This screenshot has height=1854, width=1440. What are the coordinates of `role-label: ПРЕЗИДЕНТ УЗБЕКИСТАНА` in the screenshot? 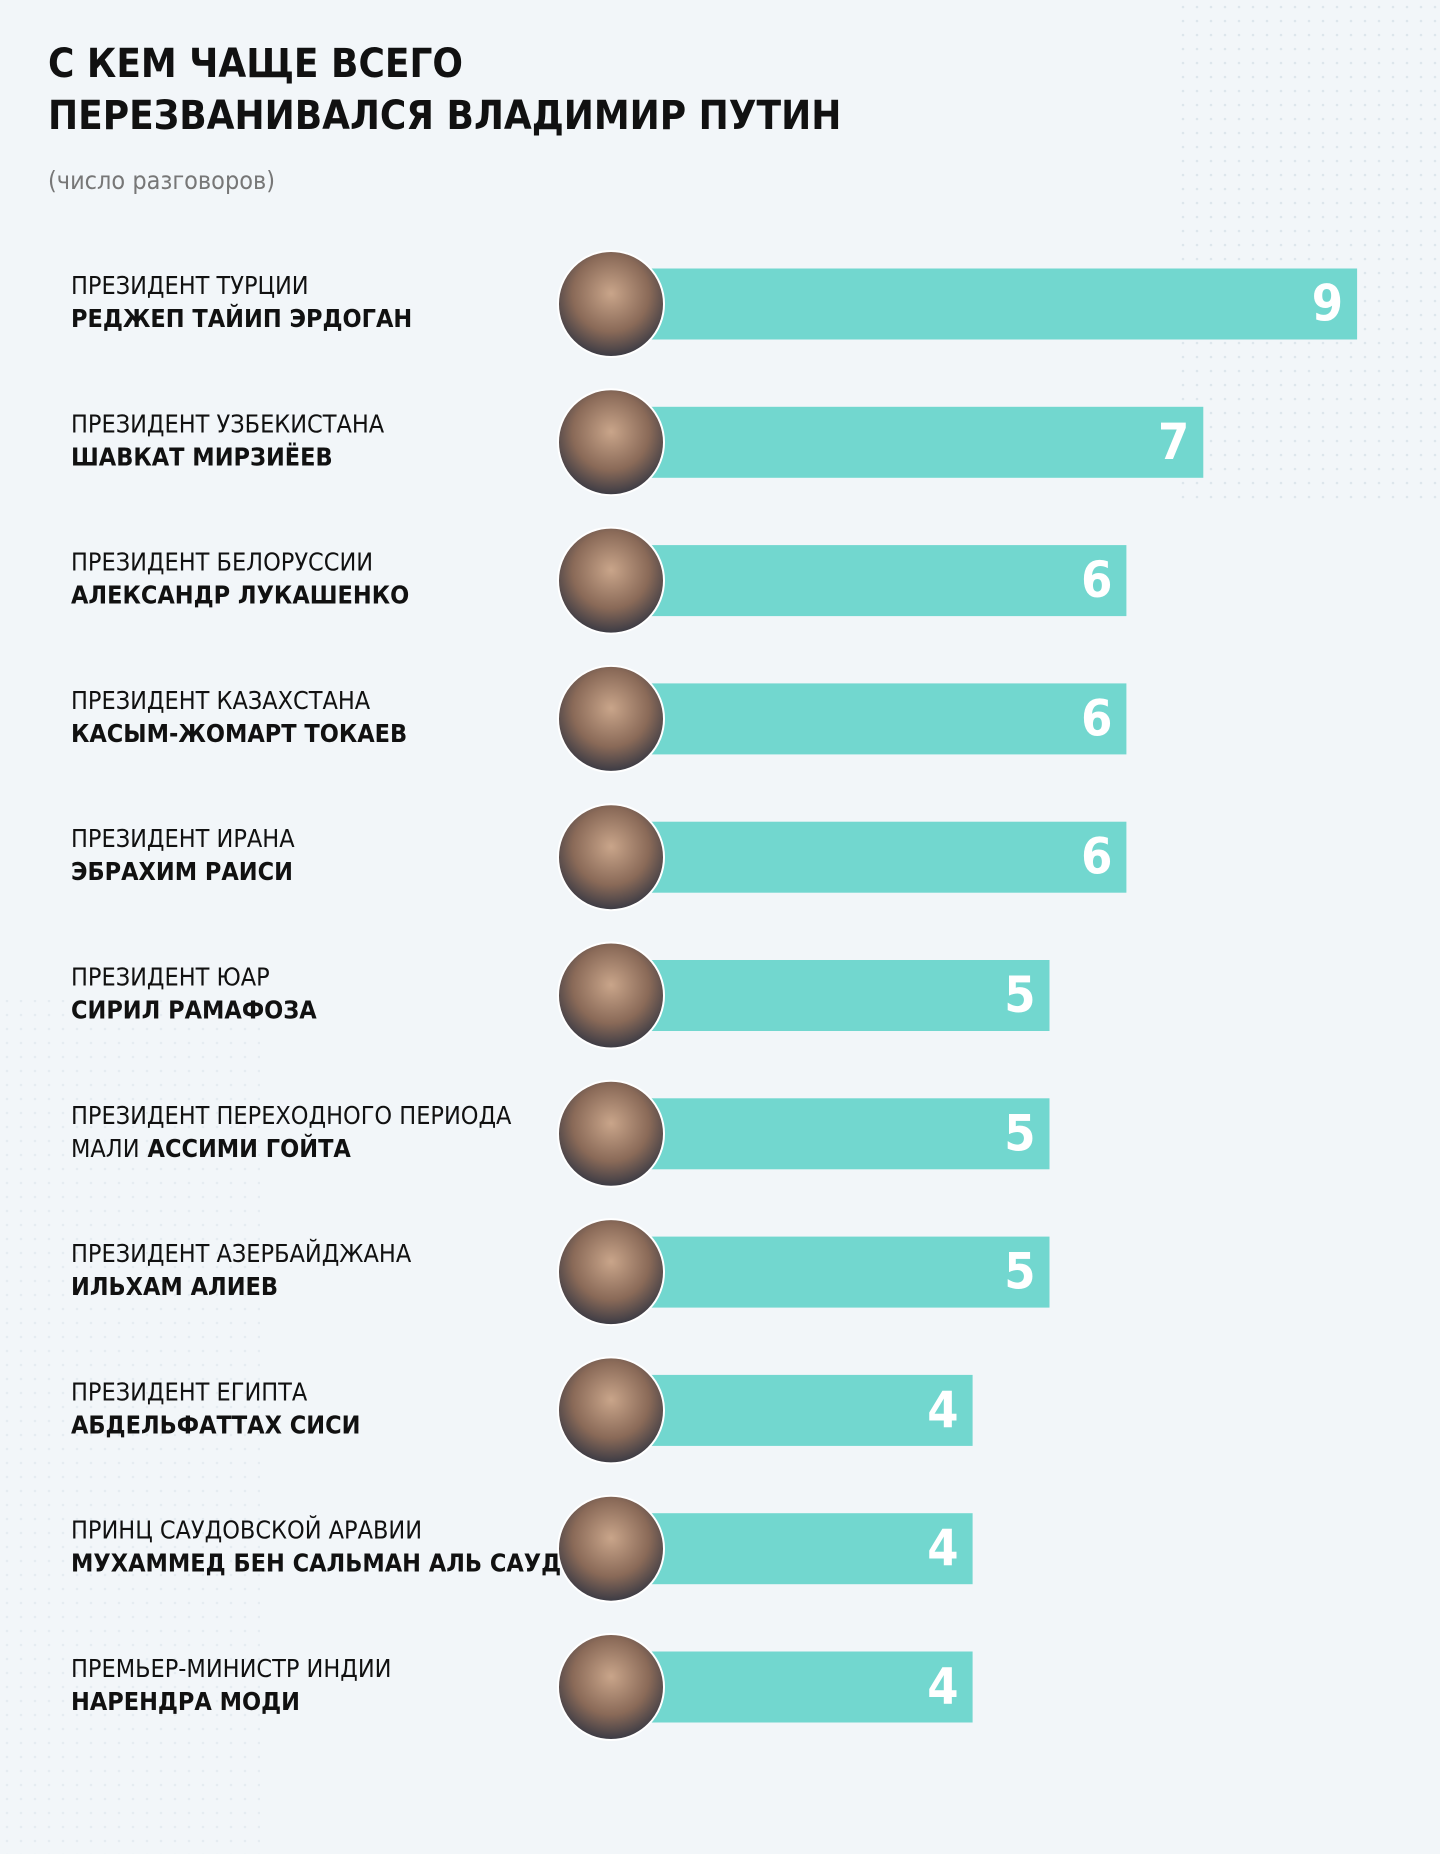 It's located at (228, 423).